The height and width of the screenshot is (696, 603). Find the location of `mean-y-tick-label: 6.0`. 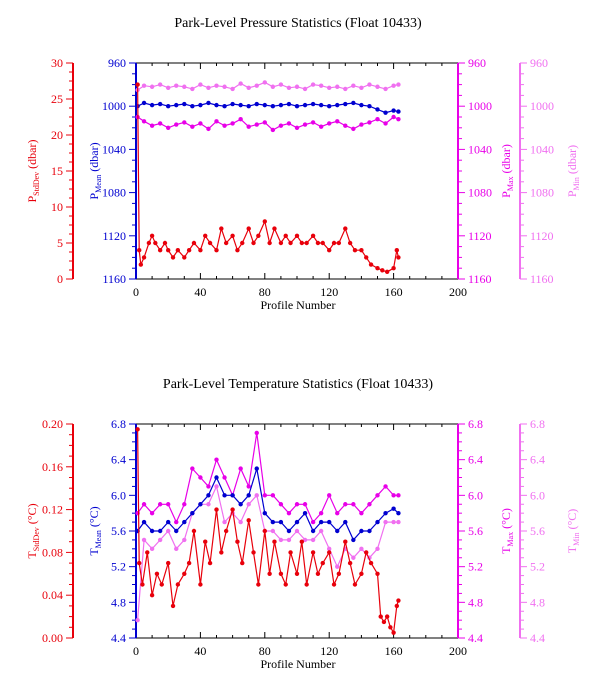

mean-y-tick-label: 6.0 is located at coordinates (118, 495).